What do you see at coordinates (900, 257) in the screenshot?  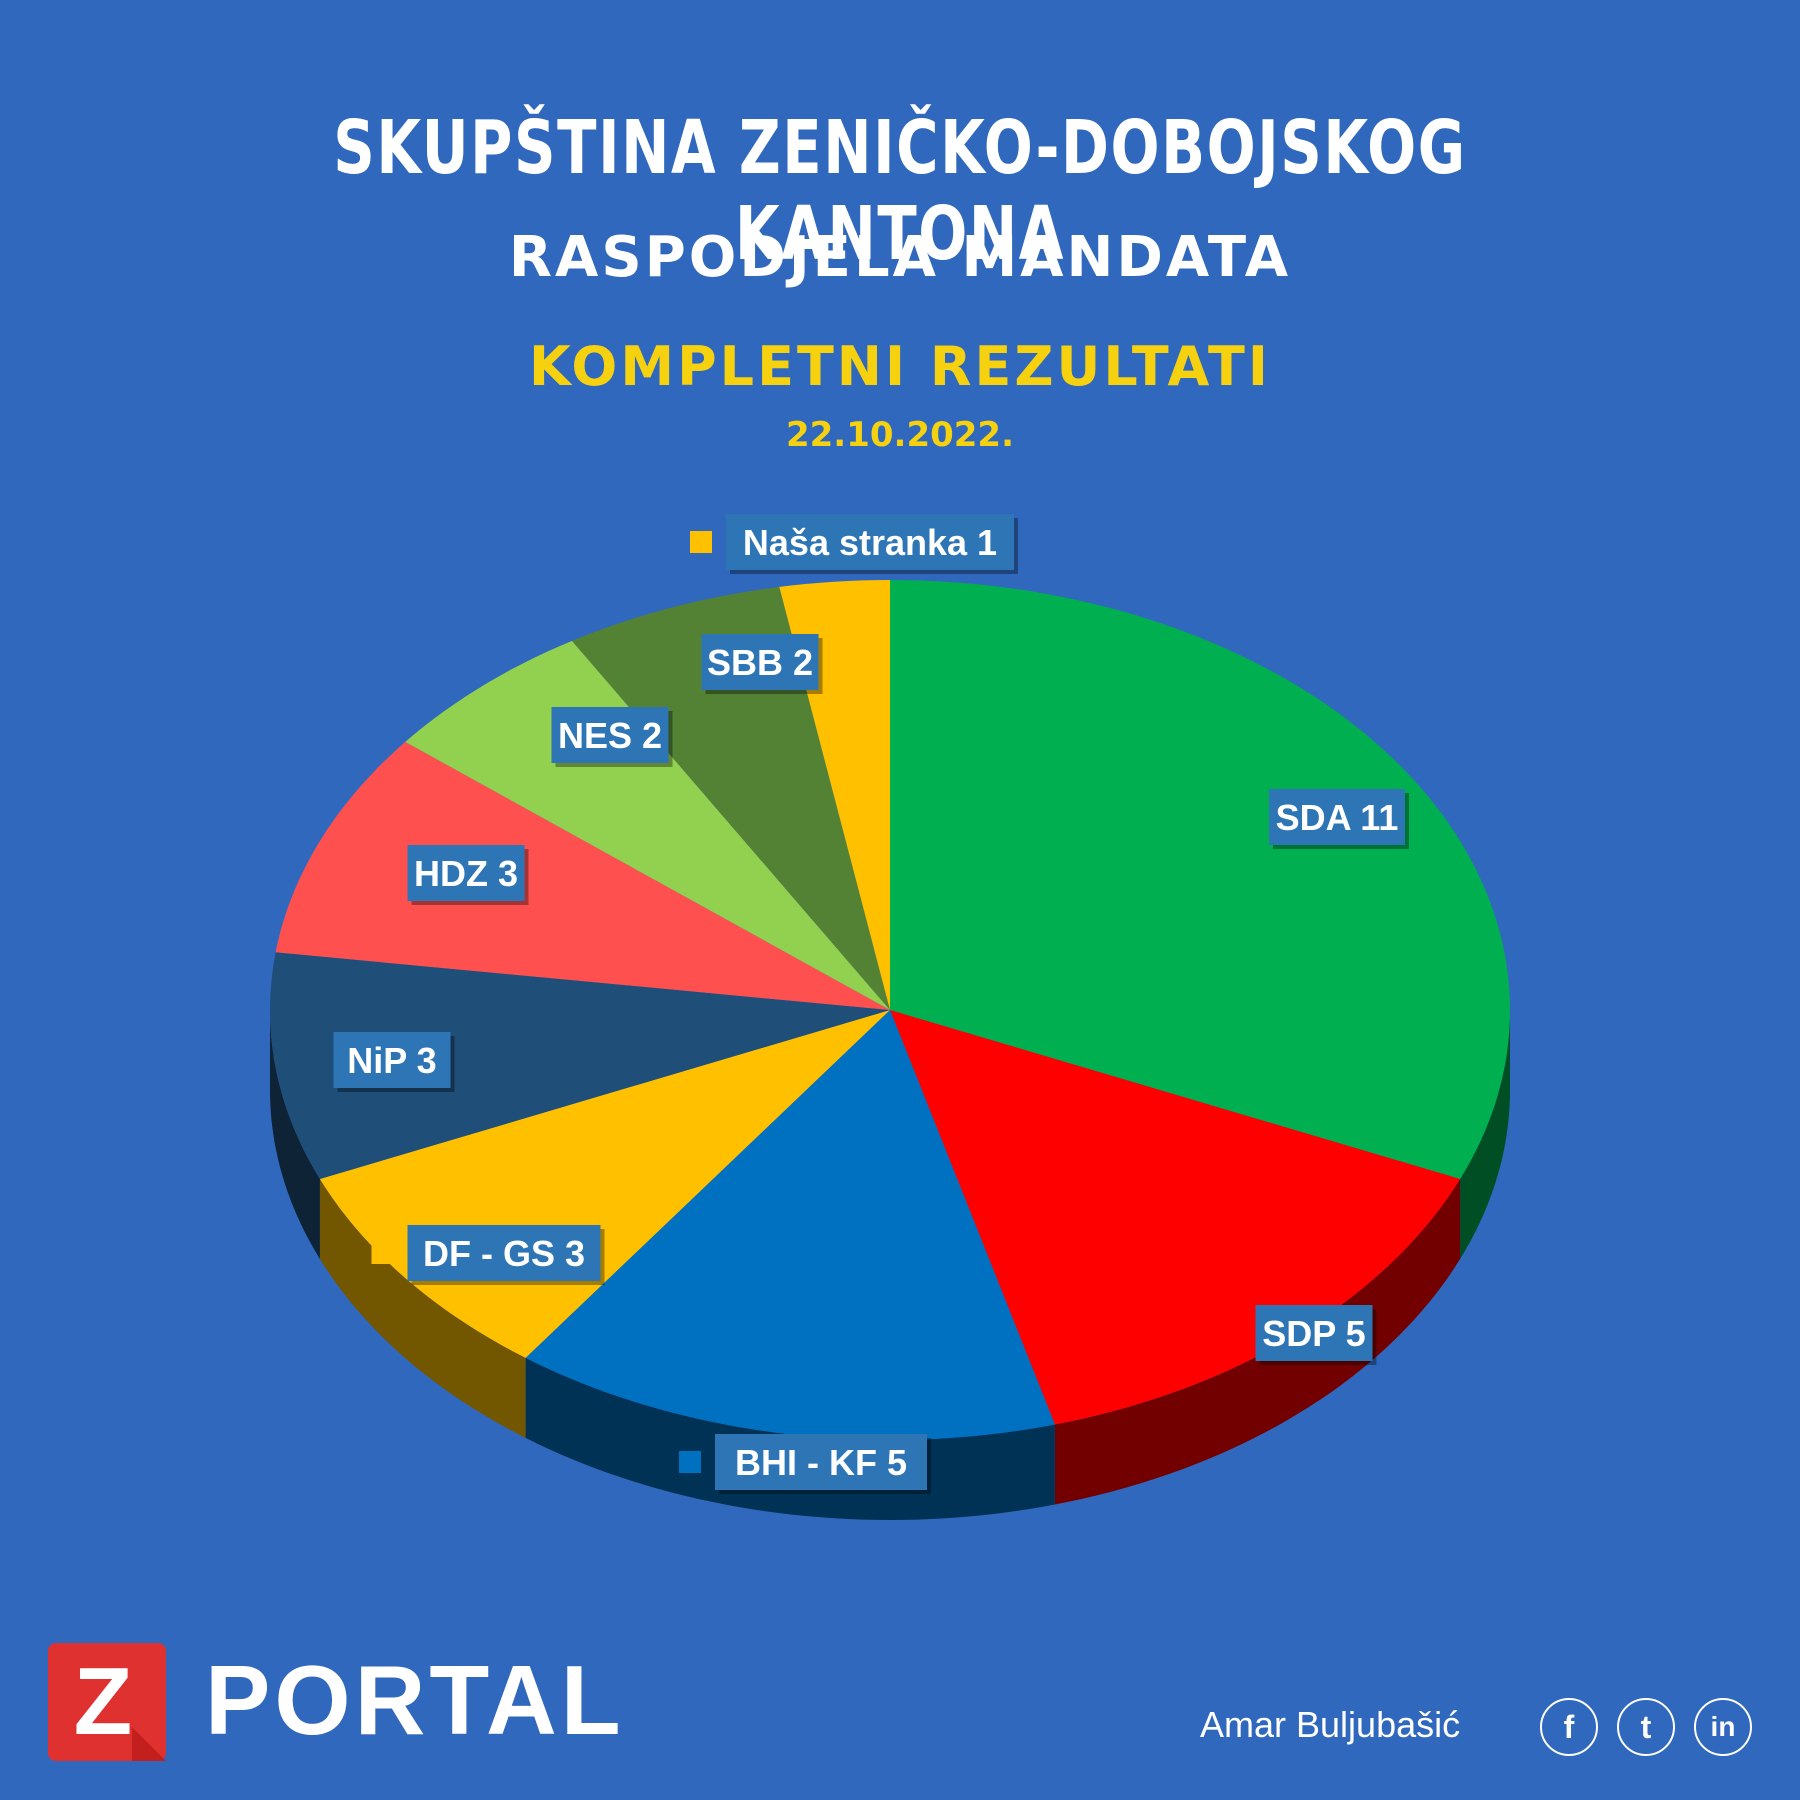 I see `page-subtitle: RASPODJELA MANDATA` at bounding box center [900, 257].